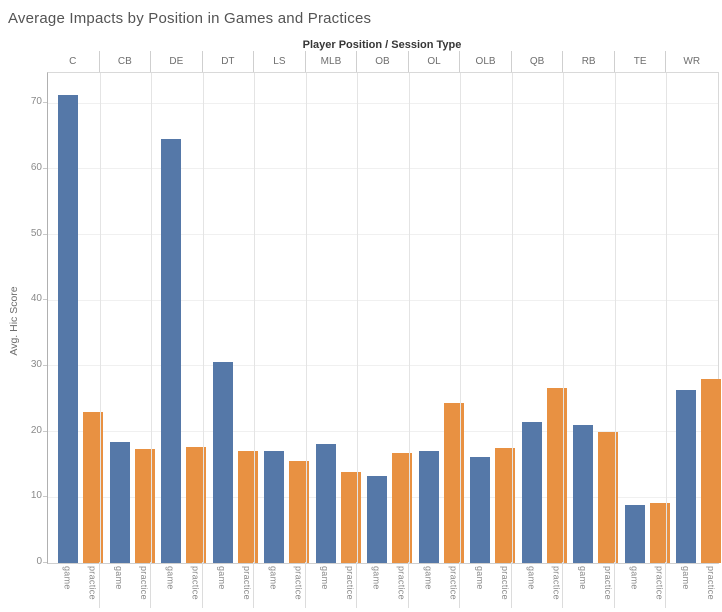 The width and height of the screenshot is (722, 612). Describe the element at coordinates (171, 351) in the screenshot. I see `bar-de-game` at that location.